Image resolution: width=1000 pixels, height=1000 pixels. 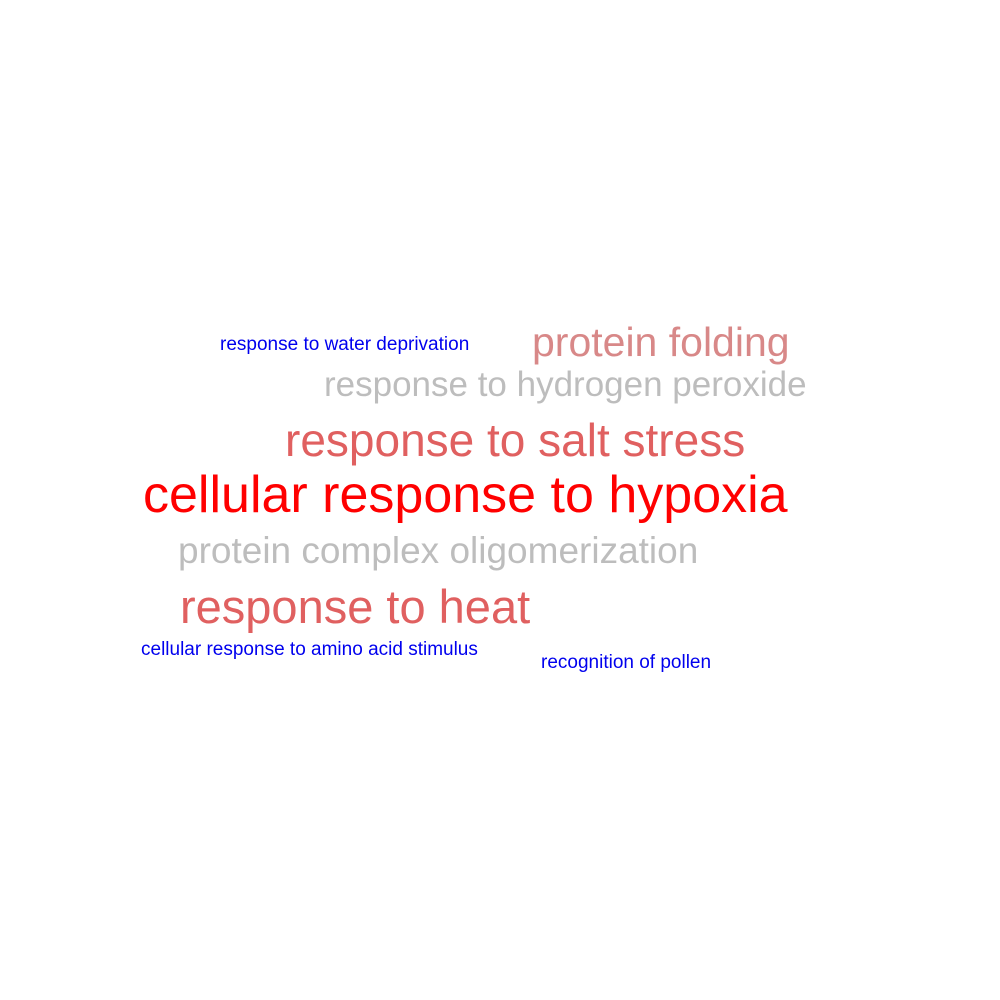 I want to click on word-response-to-salt-stress: response to salt stress, so click(x=515, y=440).